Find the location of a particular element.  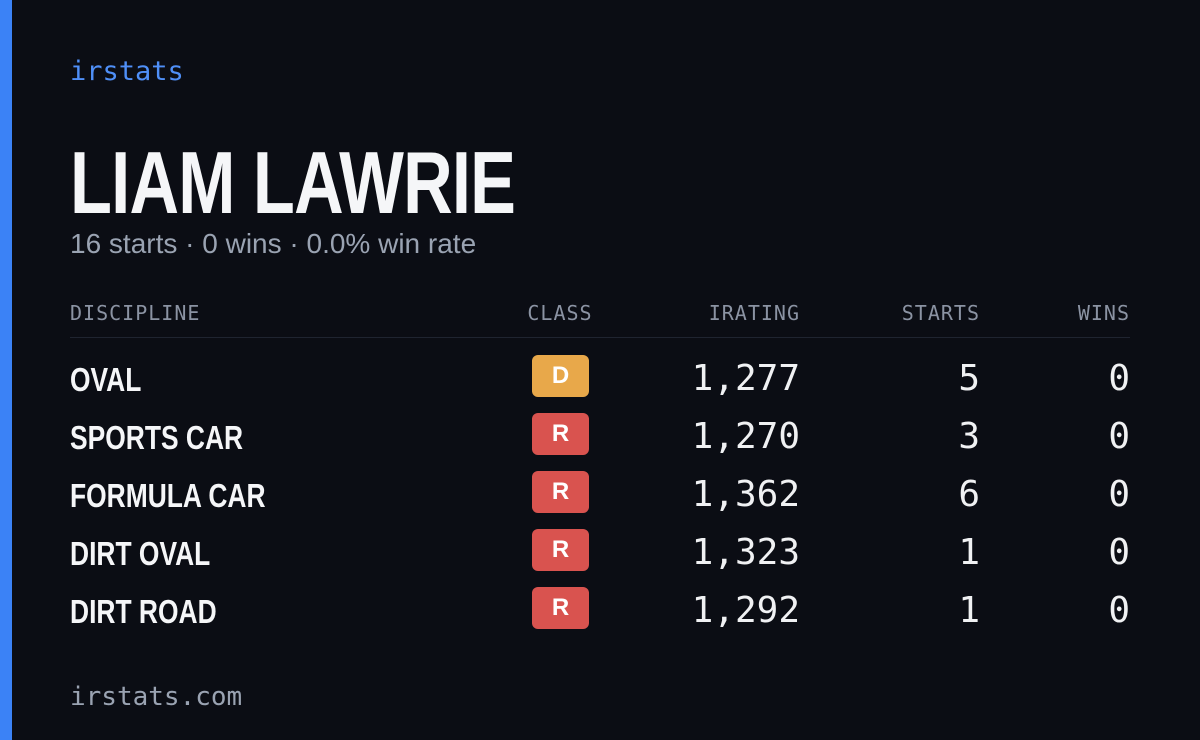

discipline: DIRT OVAL is located at coordinates (140, 553).